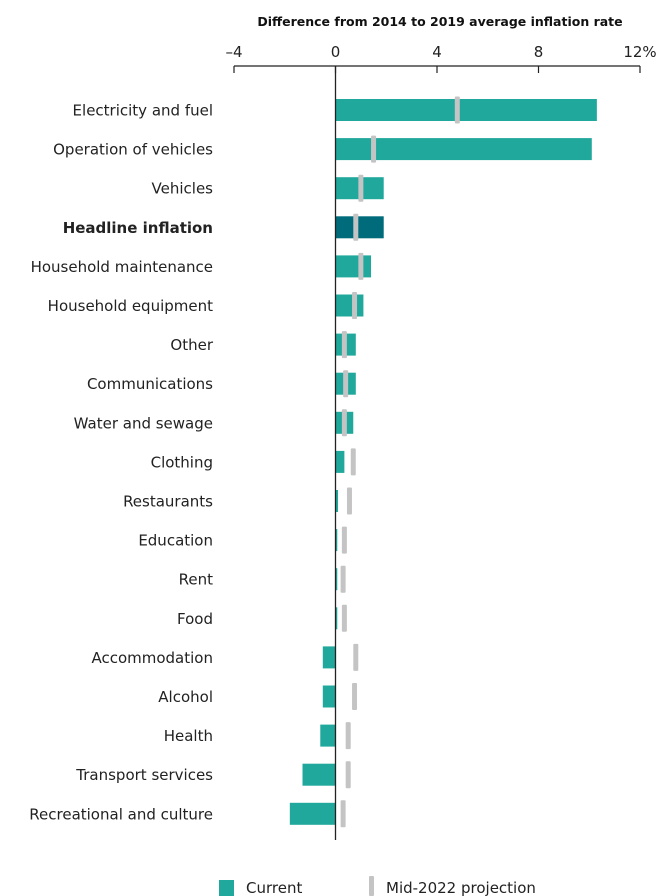  I want to click on legend-label-current: Current, so click(274, 887).